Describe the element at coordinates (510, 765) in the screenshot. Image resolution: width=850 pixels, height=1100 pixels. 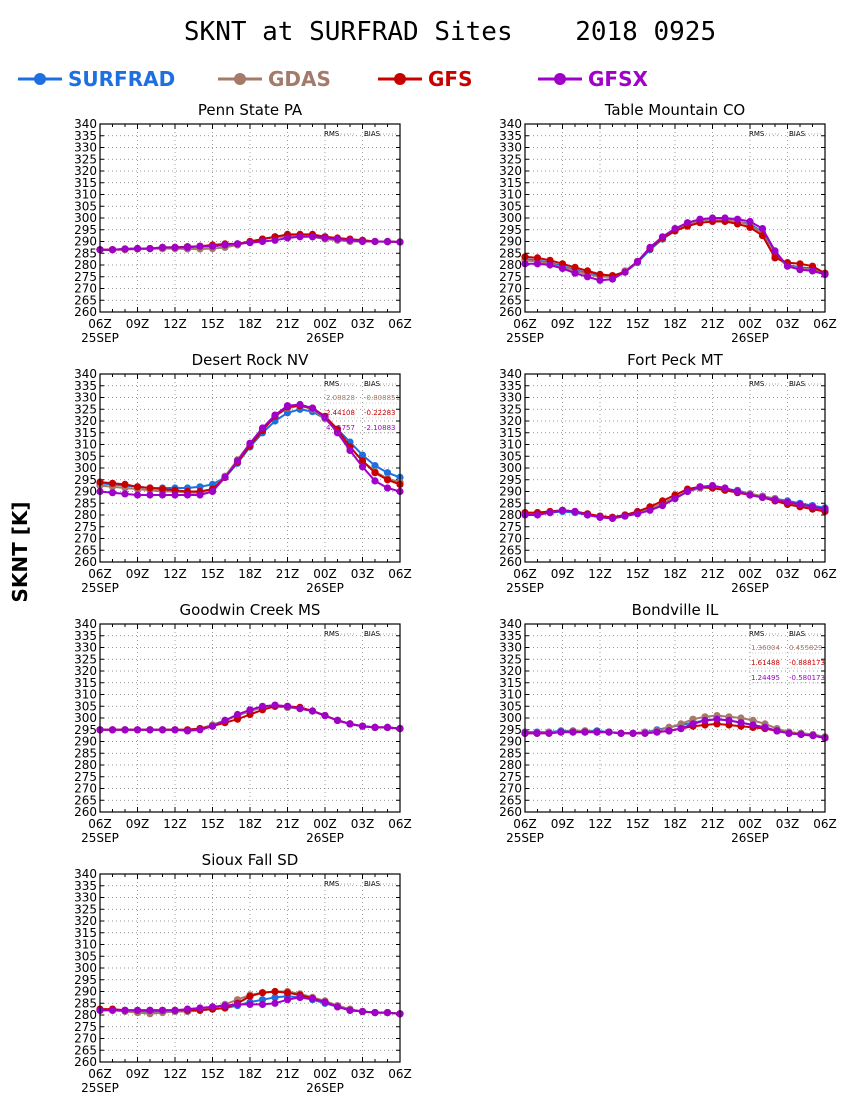
I see `y-tick-label: 280` at that location.